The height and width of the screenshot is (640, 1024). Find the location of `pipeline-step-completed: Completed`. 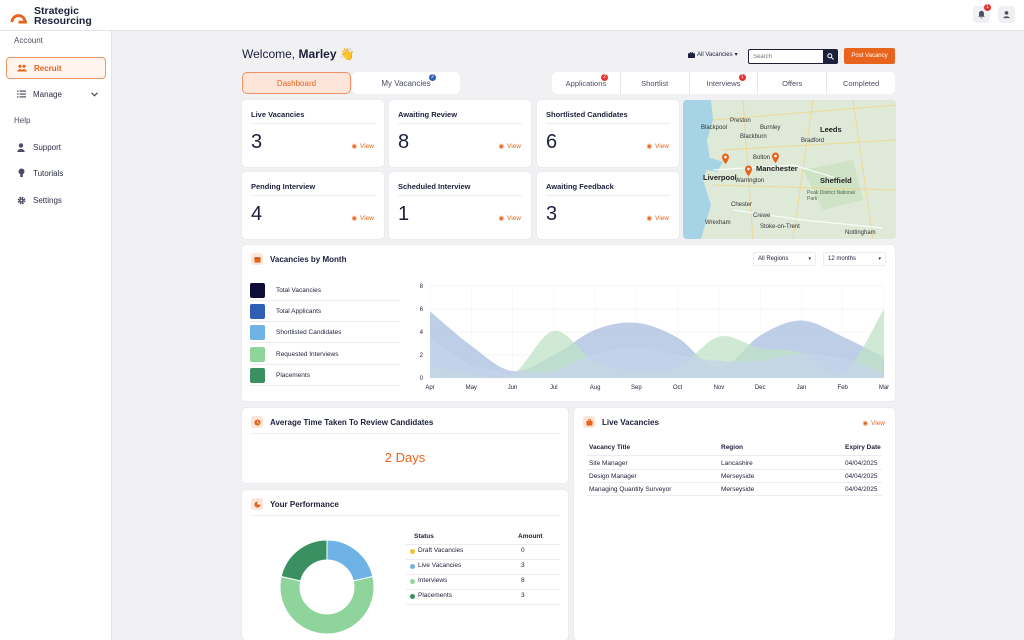

pipeline-step-completed: Completed is located at coordinates (861, 83).